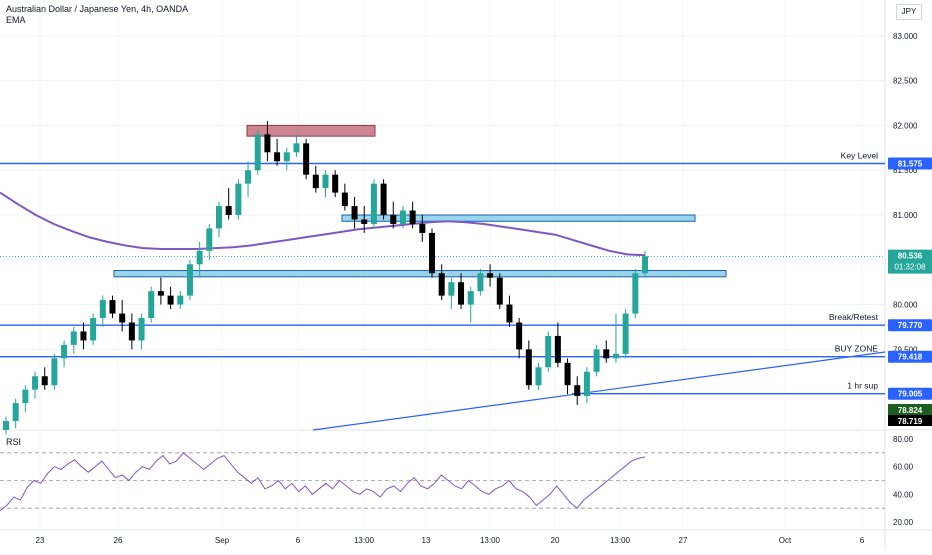 This screenshot has height=555, width=932. I want to click on ema-line-path, so click(323, 224).